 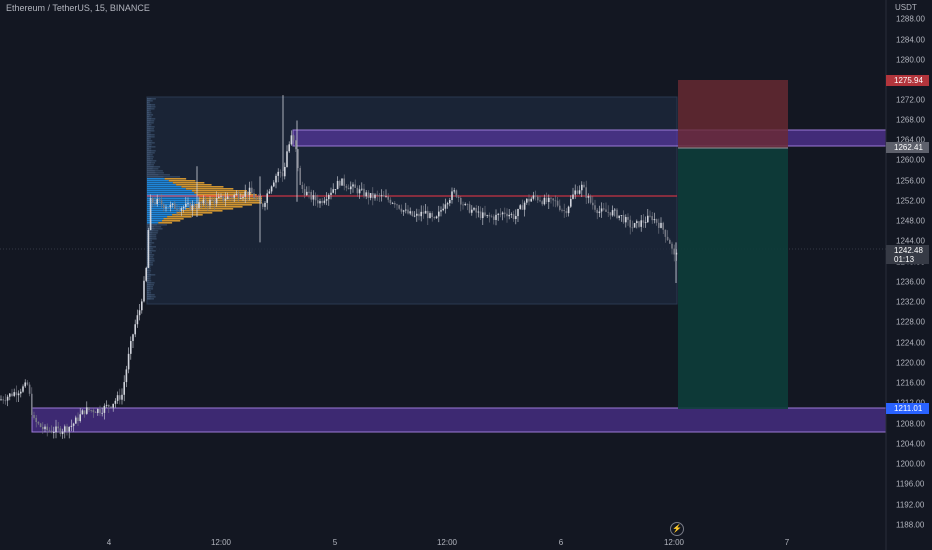 What do you see at coordinates (906, 7) in the screenshot?
I see `price-scale-unit: USDT` at bounding box center [906, 7].